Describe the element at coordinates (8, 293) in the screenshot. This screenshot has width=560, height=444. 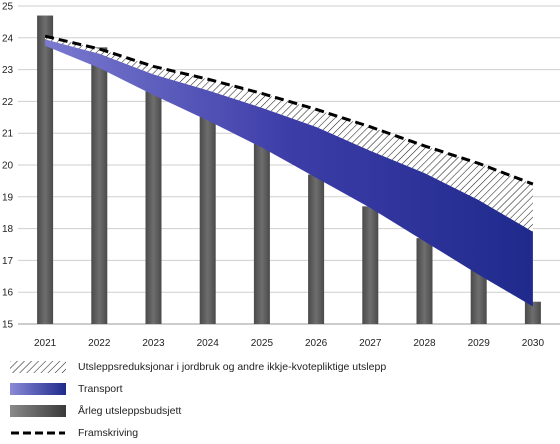
I see `y-tick-label: 16` at that location.